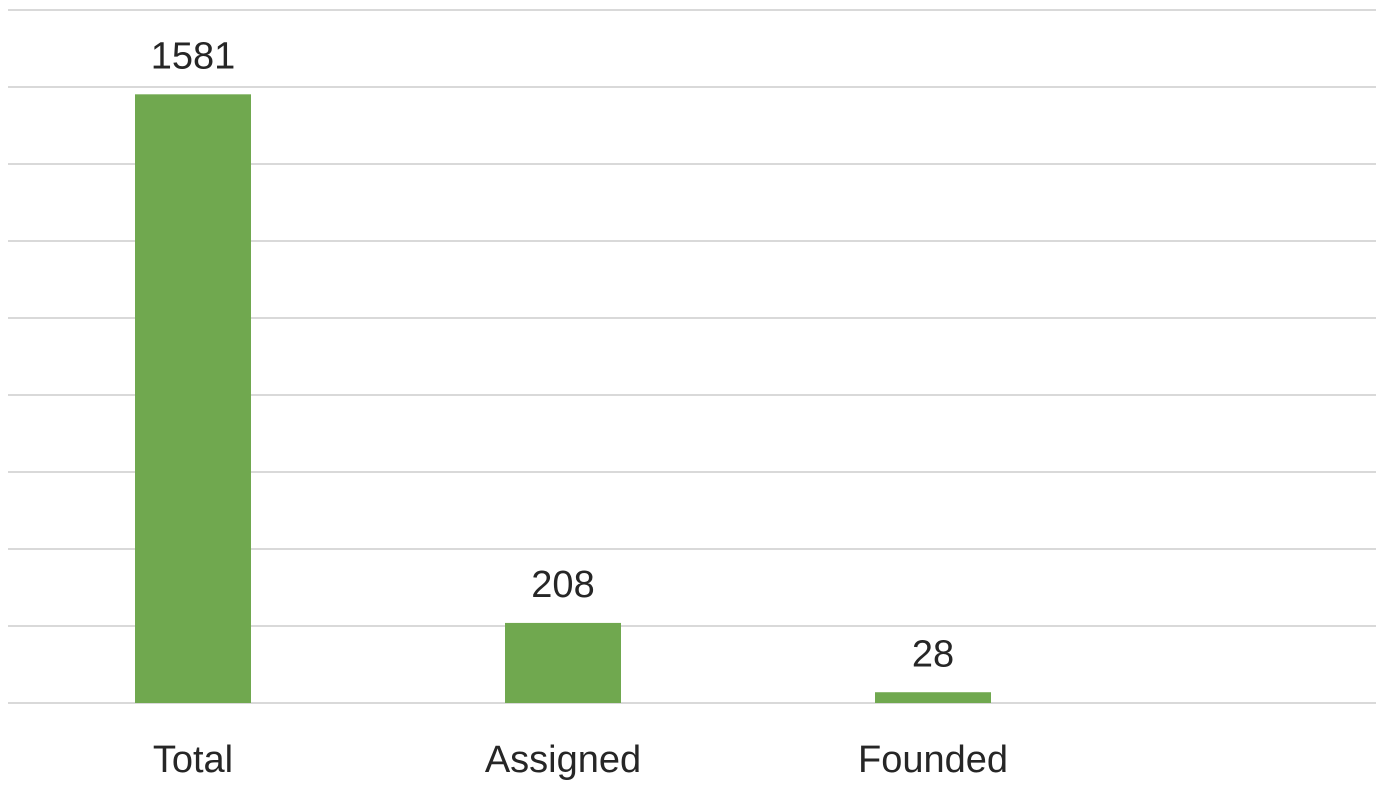  I want to click on x-tick-label: Total, so click(193, 760).